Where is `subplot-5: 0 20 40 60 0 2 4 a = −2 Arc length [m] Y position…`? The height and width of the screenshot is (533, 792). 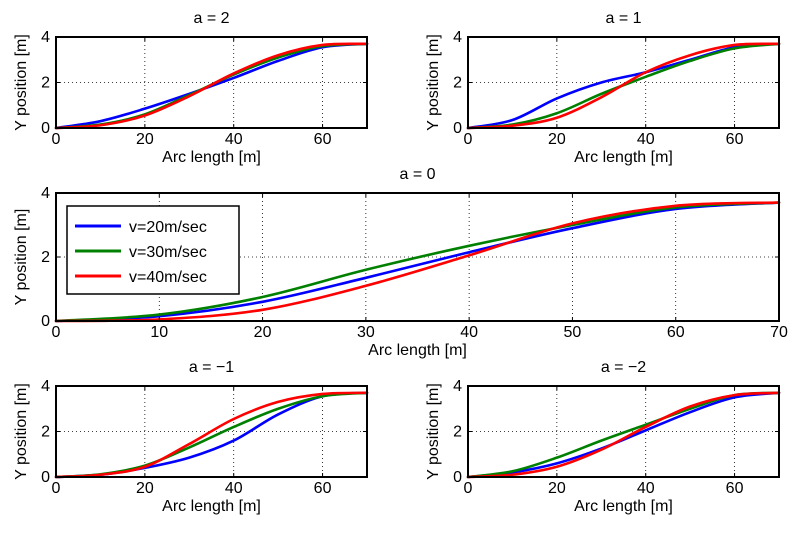 subplot-5: 0 20 40 60 0 2 4 a = −2 Arc length [m] Y position… is located at coordinates (603, 437).